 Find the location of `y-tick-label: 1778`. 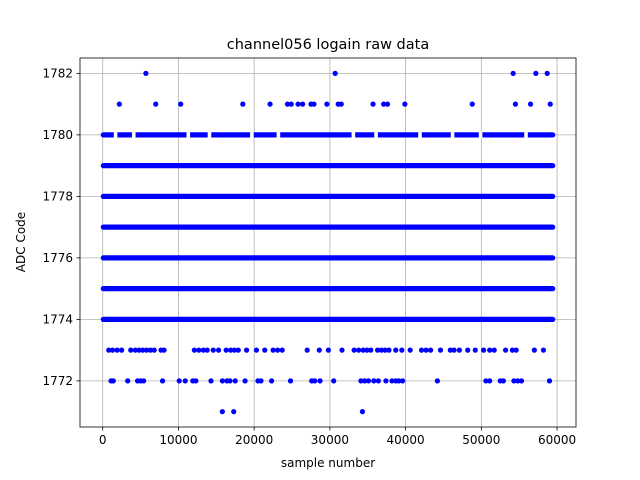

y-tick-label: 1778 is located at coordinates (57, 196).